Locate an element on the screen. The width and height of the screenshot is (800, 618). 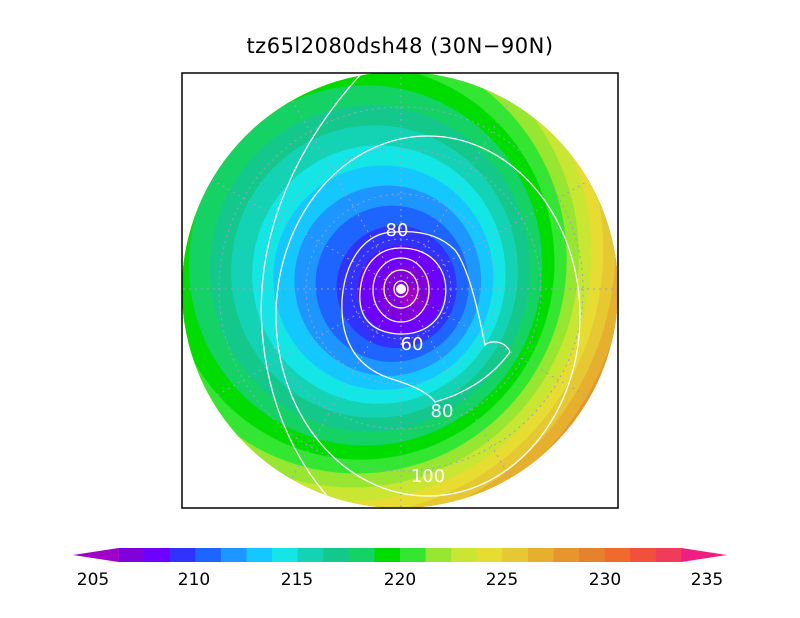
contour-label-100: 100 is located at coordinates (428, 476).